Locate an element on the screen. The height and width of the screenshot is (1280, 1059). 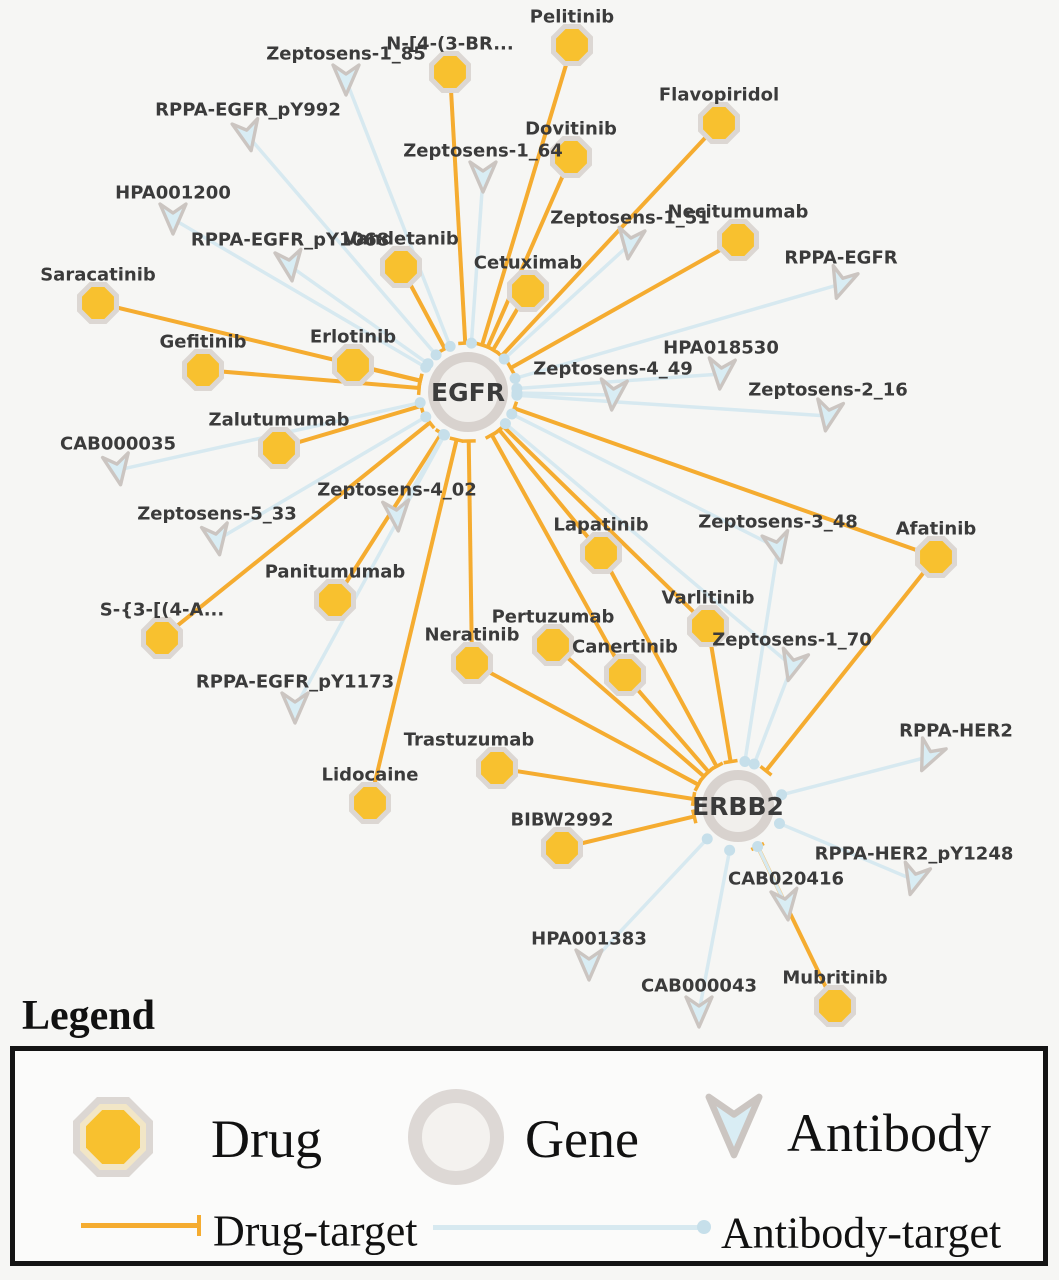
node-label: Flavopiridol is located at coordinates (719, 95).